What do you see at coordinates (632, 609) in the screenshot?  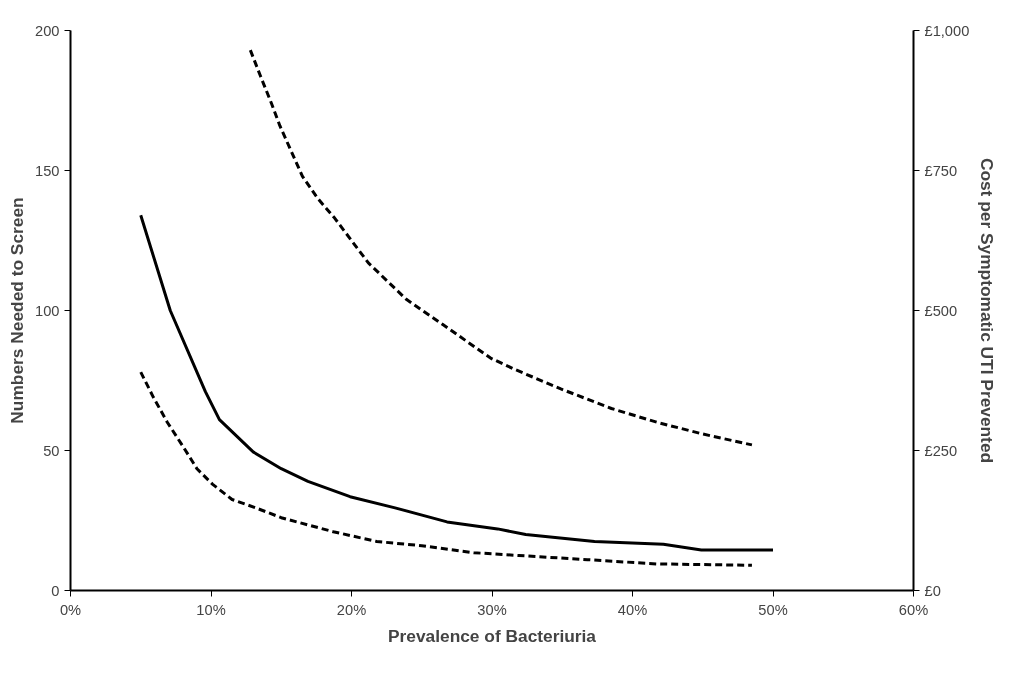 I see `x-tick-label: 40%` at bounding box center [632, 609].